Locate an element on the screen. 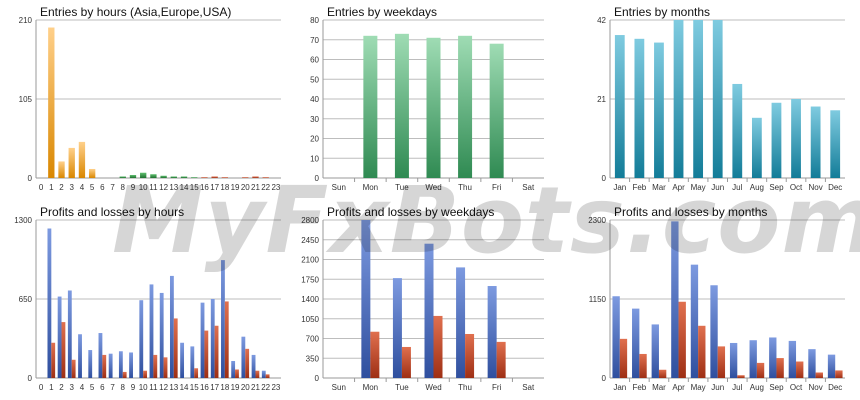  y-tick-label: 2100 is located at coordinates (310, 260).